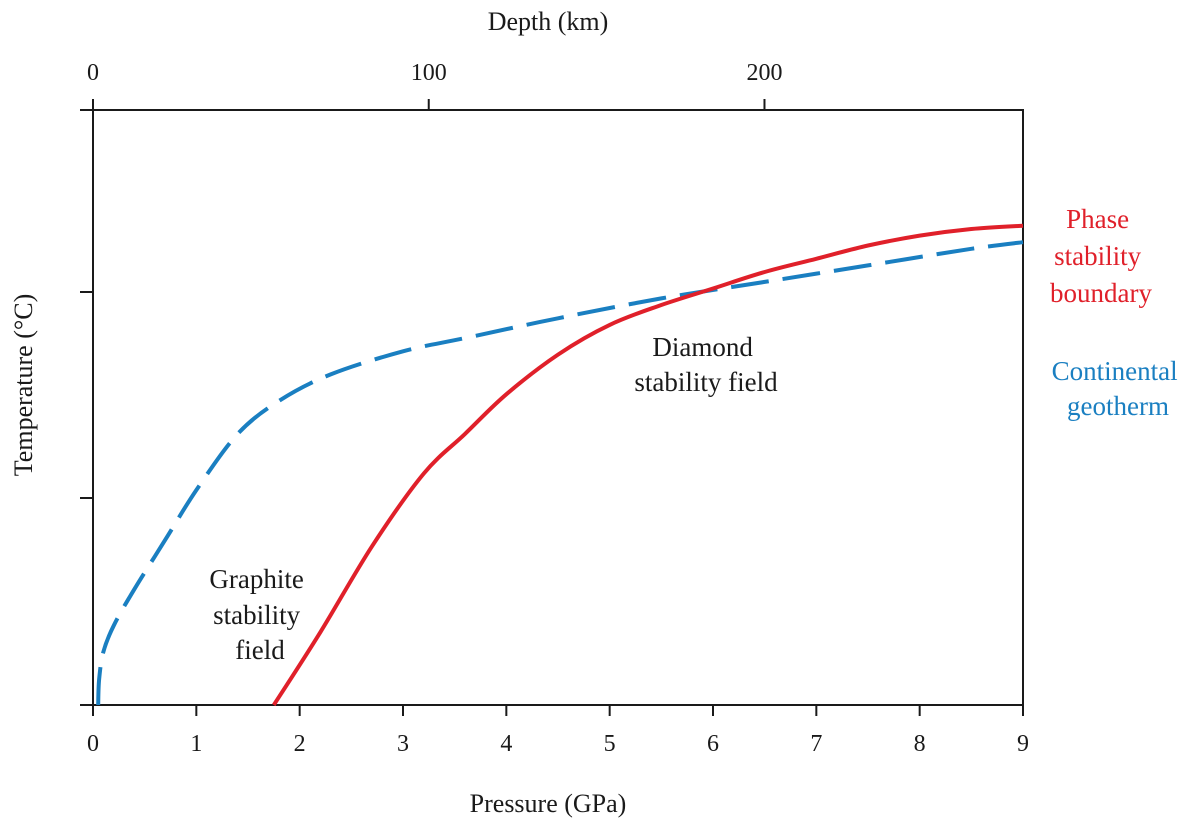  I want to click on graphite-field-label: Graphite stability field, so click(259, 614).